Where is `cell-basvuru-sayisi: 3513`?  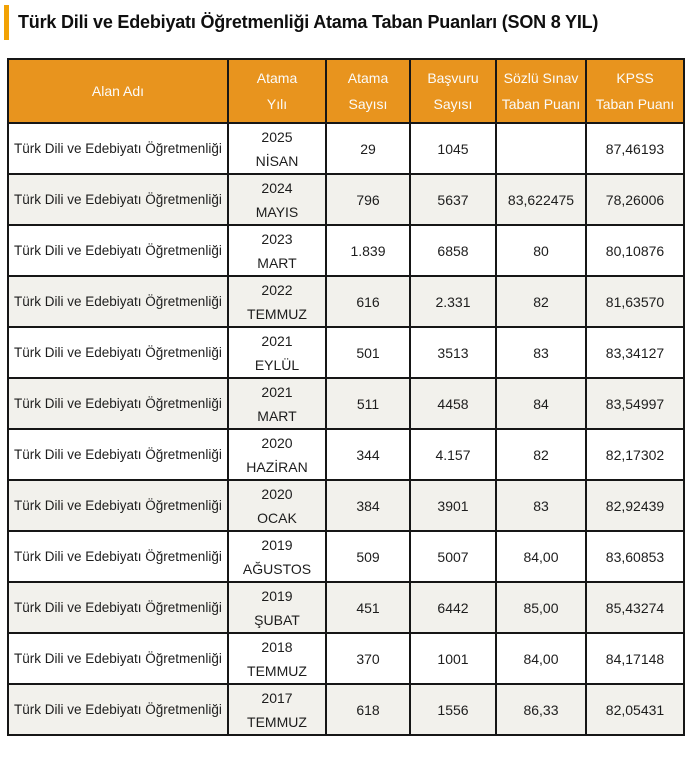
cell-basvuru-sayisi: 3513 is located at coordinates (453, 352).